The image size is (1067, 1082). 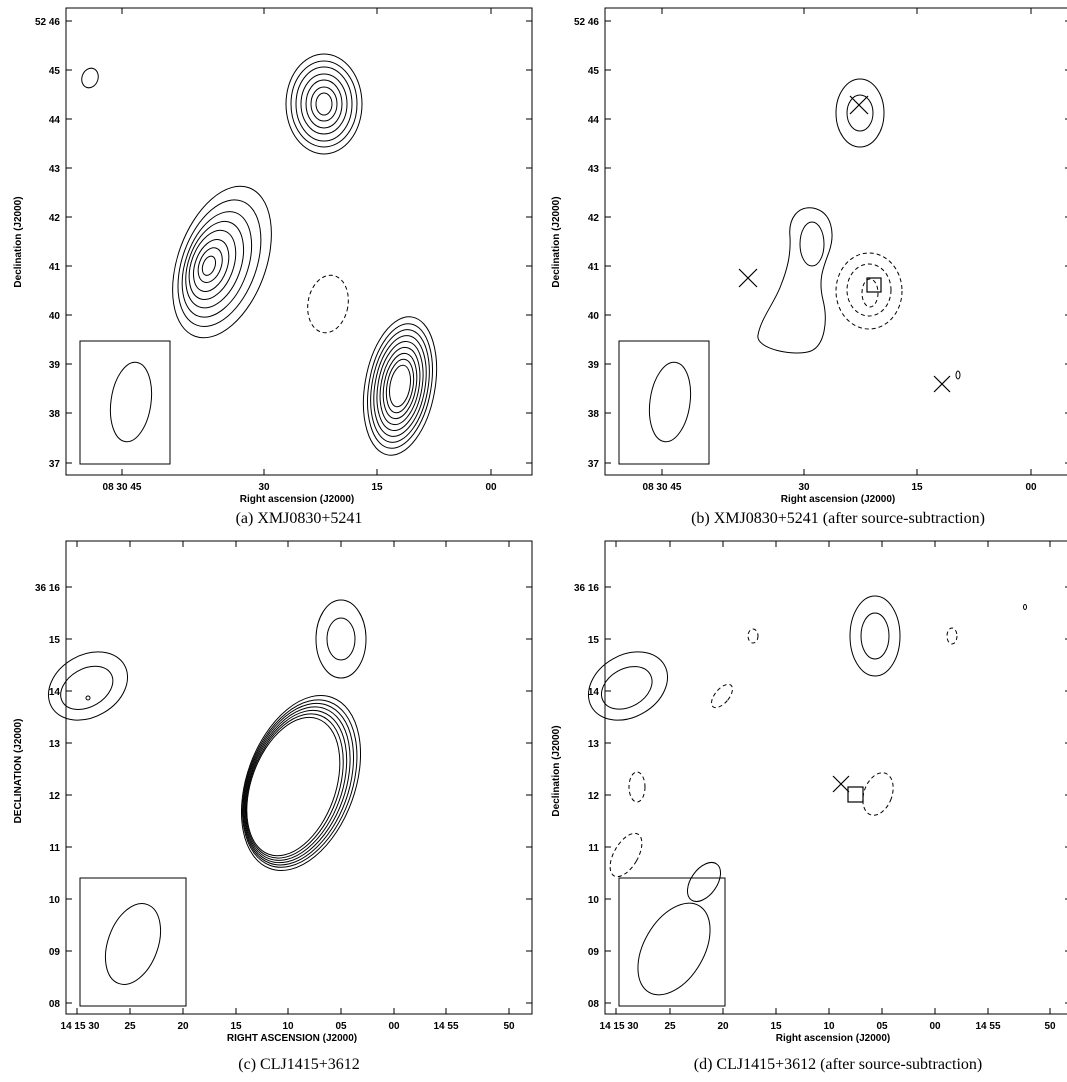 I want to click on y-tick-label: 14, so click(x=594, y=692).